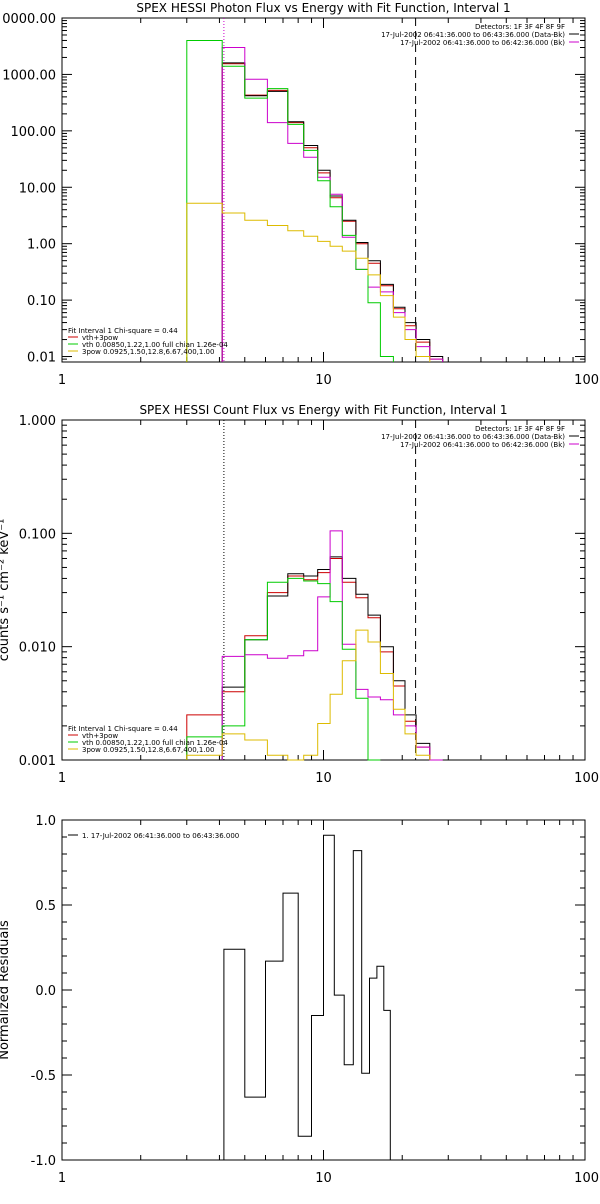 The width and height of the screenshot is (600, 1204). What do you see at coordinates (37, 188) in the screenshot?
I see `y-tick-label: 10.00` at bounding box center [37, 188].